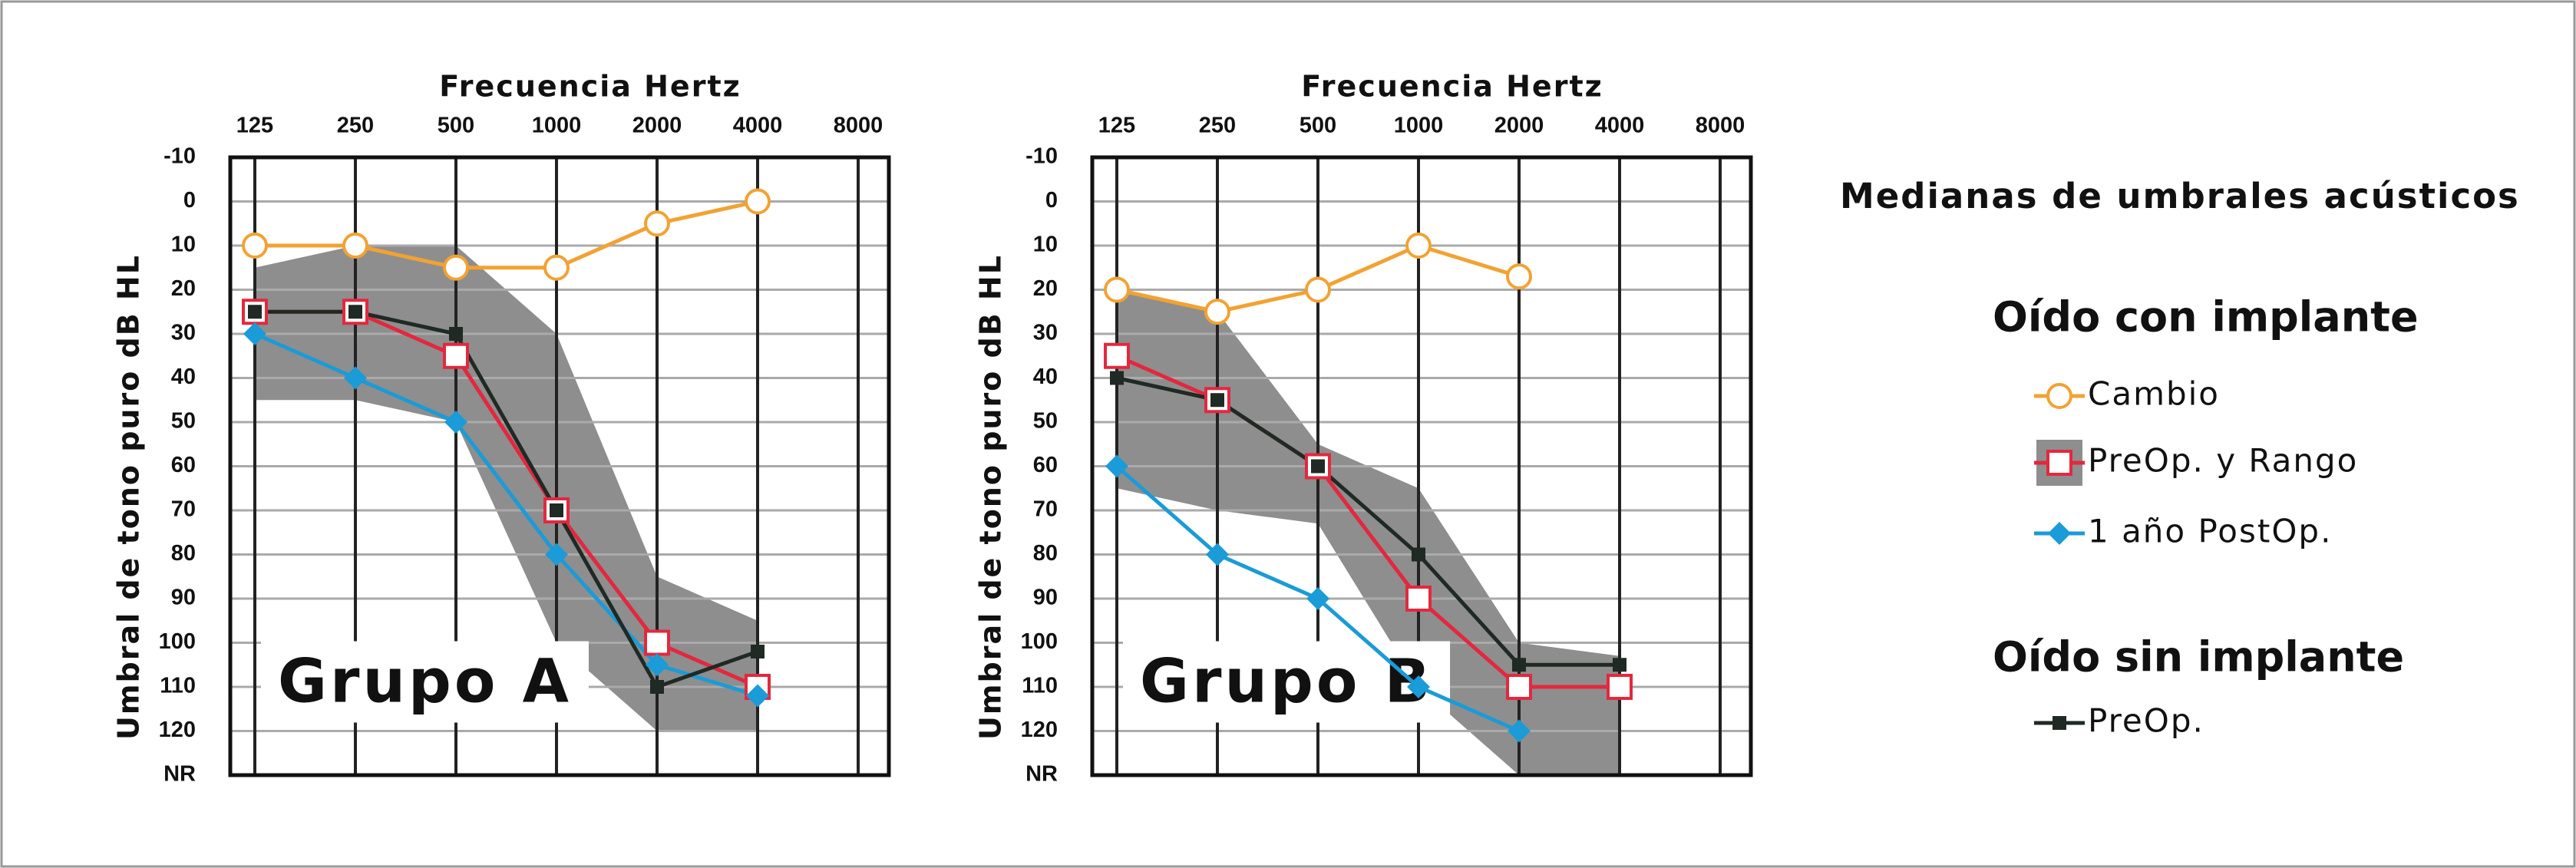 The image size is (2576, 868). I want to click on legend-group-title: Oído sin implante, so click(2198, 657).